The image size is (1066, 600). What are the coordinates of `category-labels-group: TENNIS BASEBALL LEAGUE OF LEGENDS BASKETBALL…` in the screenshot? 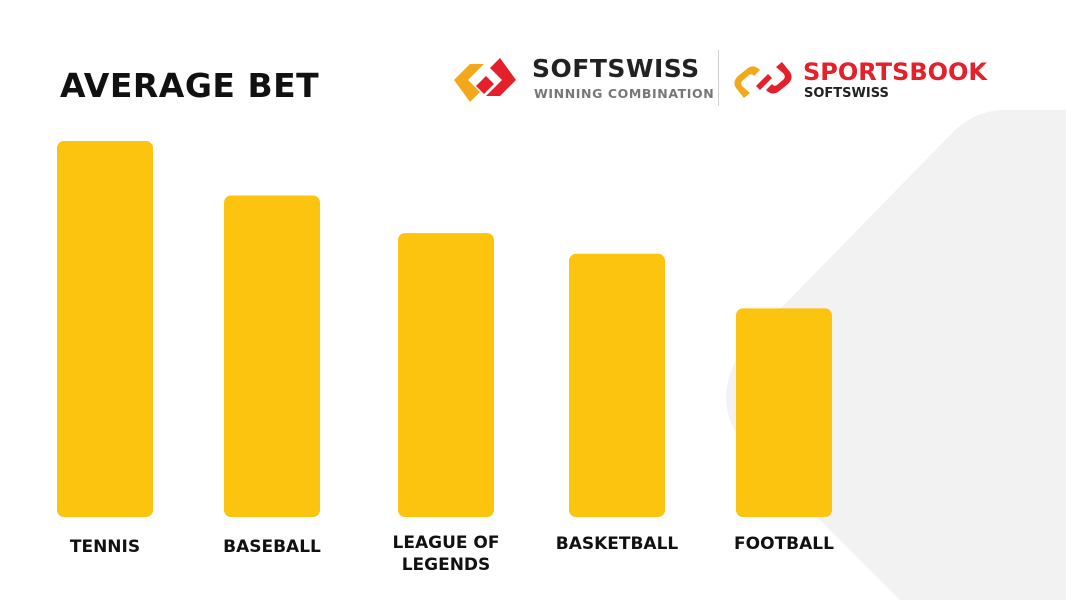 It's located at (452, 554).